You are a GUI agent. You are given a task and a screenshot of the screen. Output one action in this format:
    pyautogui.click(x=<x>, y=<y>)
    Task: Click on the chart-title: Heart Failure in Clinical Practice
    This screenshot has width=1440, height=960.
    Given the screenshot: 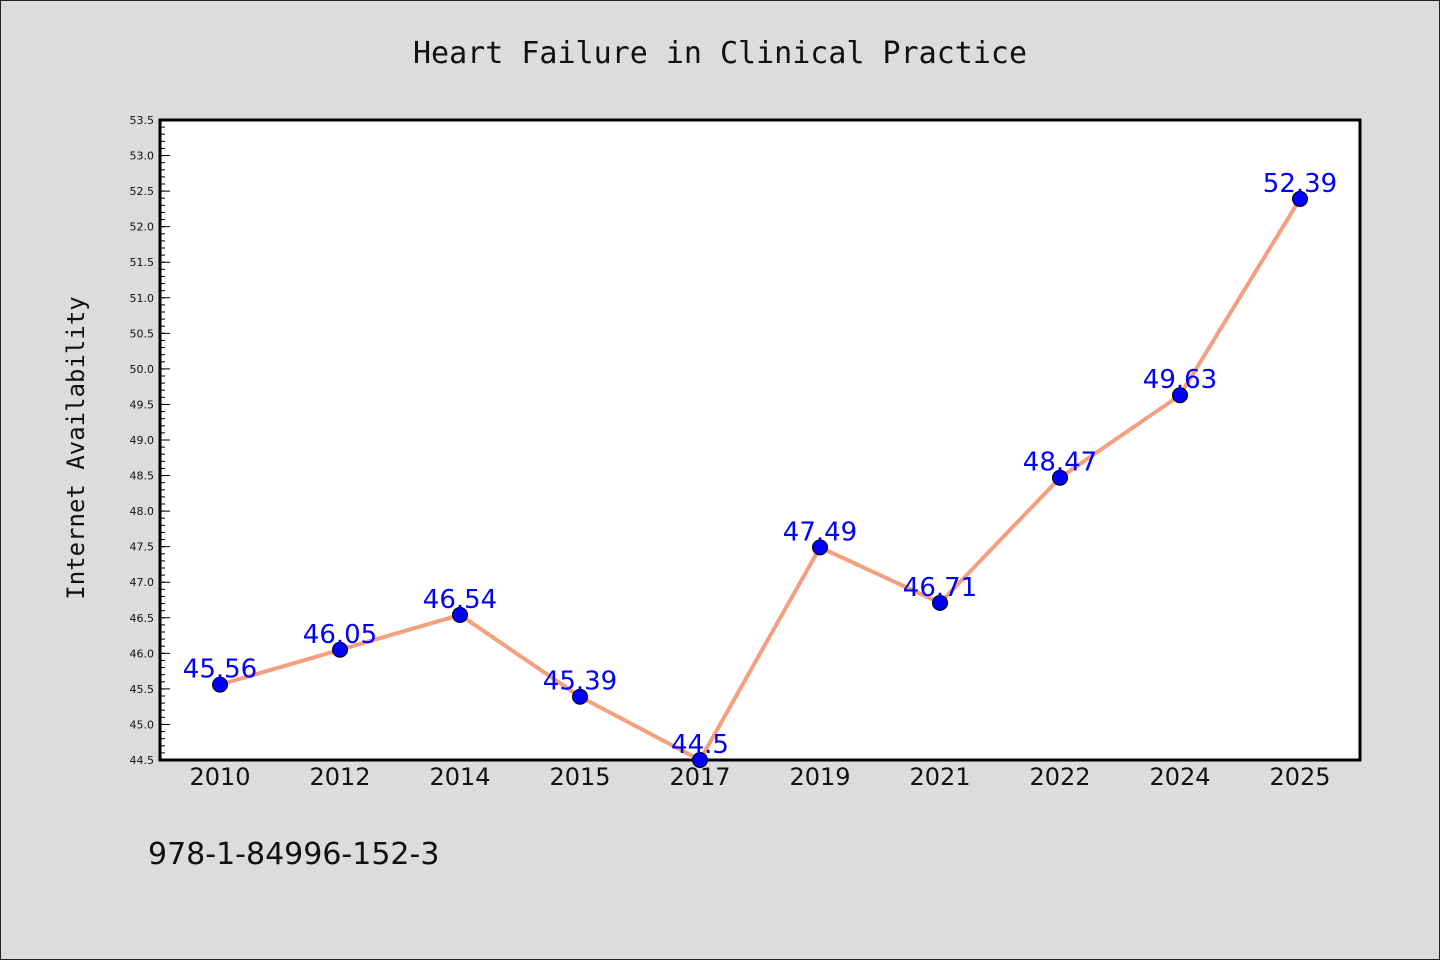 What is the action you would take?
    pyautogui.click(x=720, y=53)
    